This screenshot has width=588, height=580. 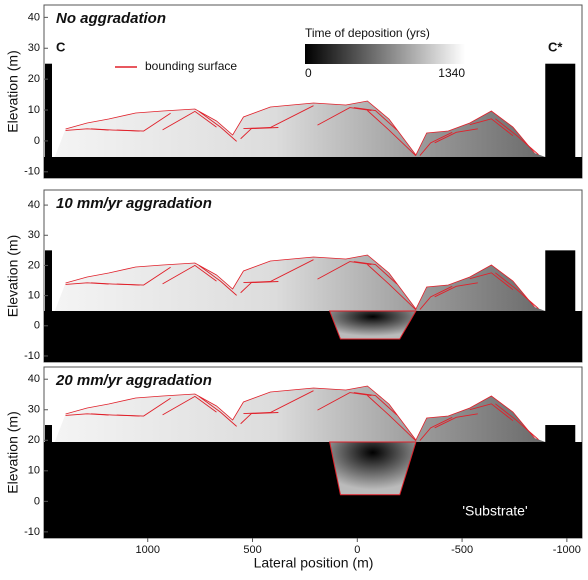 What do you see at coordinates (451, 73) in the screenshot?
I see `colorbar-tick-label: 1340` at bounding box center [451, 73].